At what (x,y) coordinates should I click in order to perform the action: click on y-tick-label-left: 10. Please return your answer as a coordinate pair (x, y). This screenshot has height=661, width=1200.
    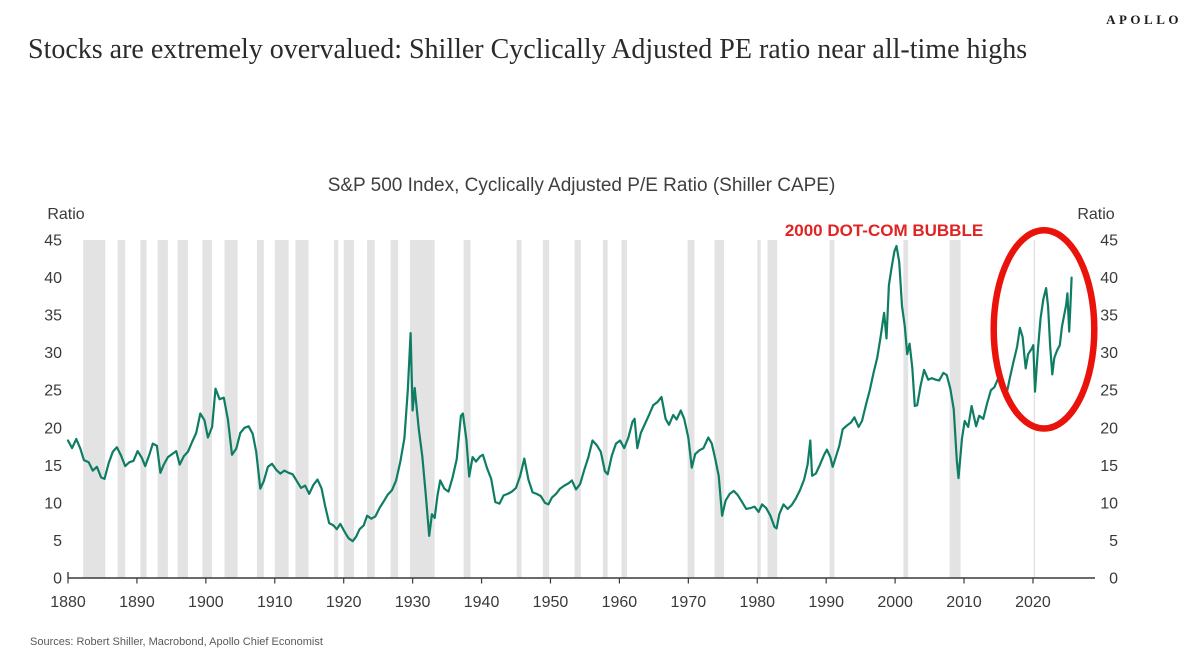
    Looking at the image, I should click on (53, 503).